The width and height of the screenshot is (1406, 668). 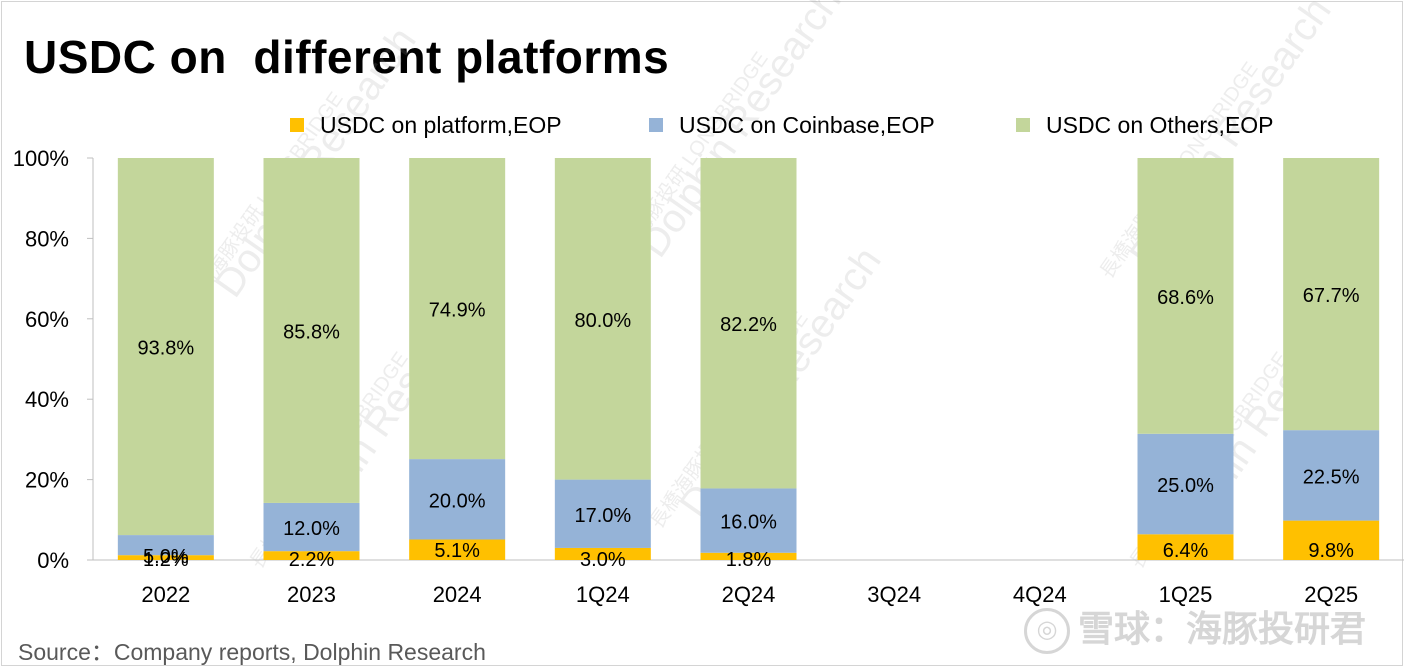 What do you see at coordinates (1040, 594) in the screenshot?
I see `x-tick-label: 4Q24` at bounding box center [1040, 594].